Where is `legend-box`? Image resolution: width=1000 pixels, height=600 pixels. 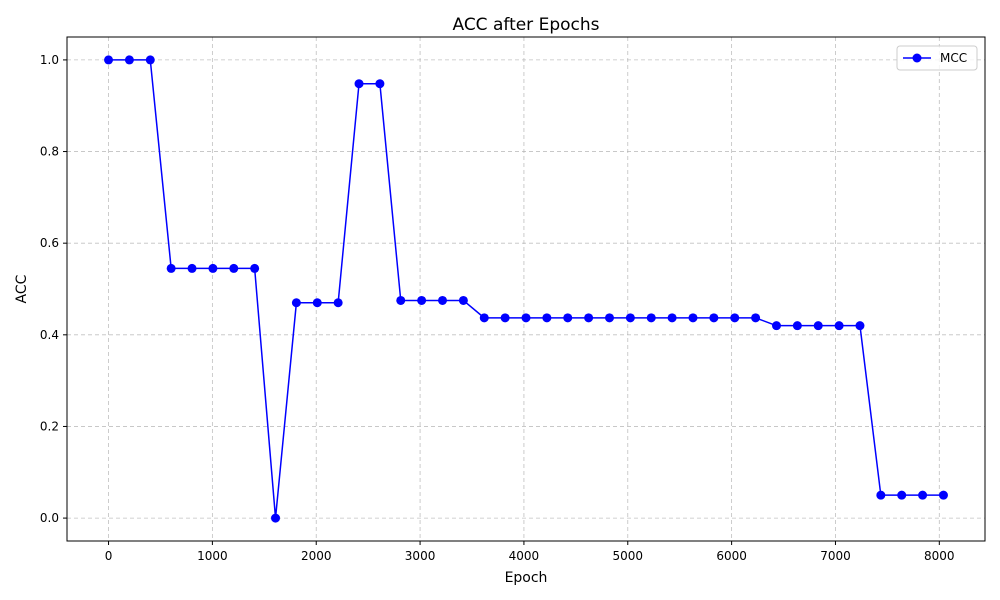
legend-box is located at coordinates (937, 58).